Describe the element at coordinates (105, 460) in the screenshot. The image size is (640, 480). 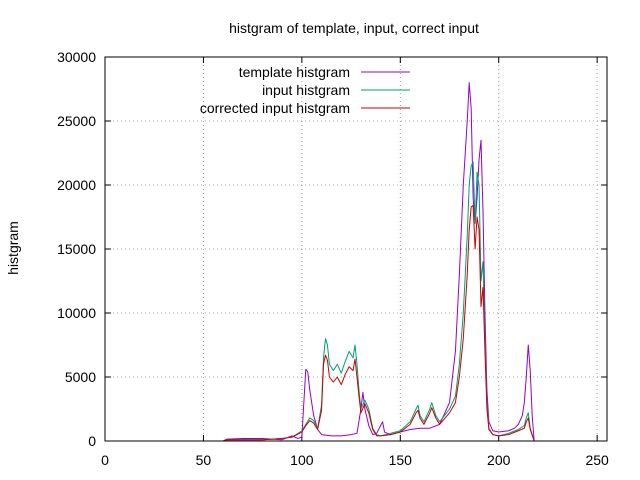
I see `x-tick-label: 0` at that location.